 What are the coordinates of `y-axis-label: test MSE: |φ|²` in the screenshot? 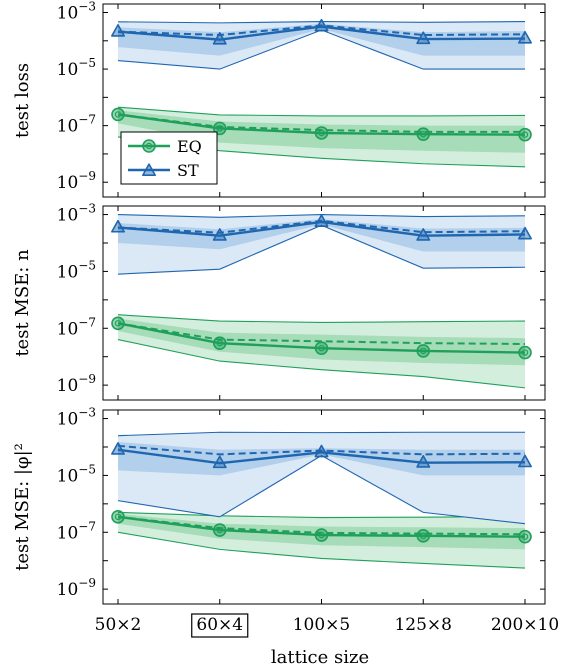 It's located at (22, 507).